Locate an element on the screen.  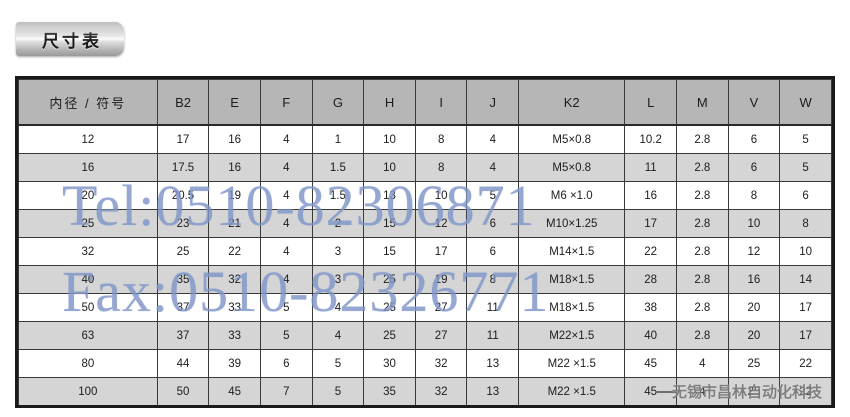
table-row: 25 23 21 4 2 15 12 6 M10×1.25 17 2.8 10 8 is located at coordinates (425, 223).